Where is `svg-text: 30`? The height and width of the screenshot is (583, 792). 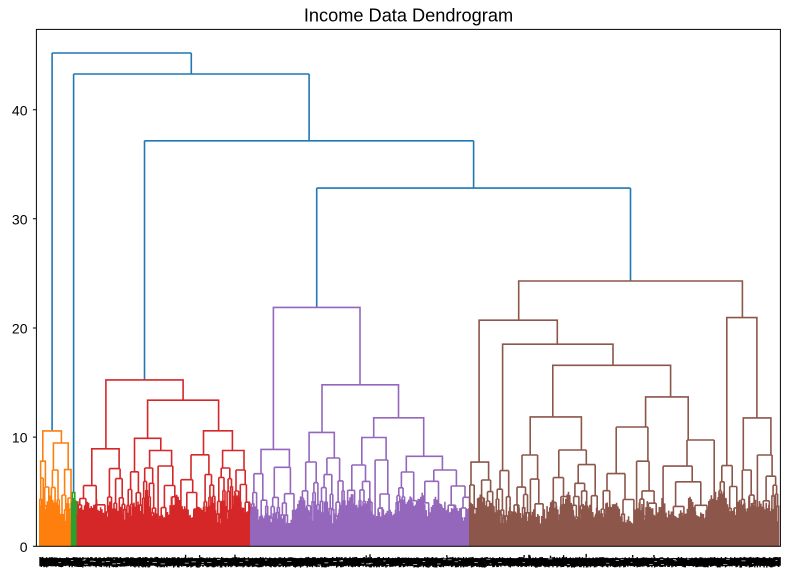
svg-text: 30 is located at coordinates (20, 219).